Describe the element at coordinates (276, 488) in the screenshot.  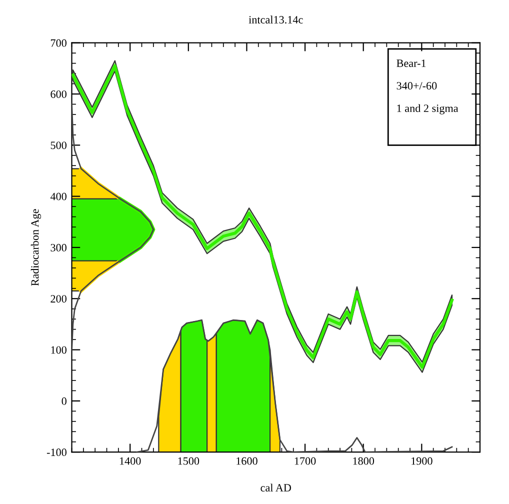
I see `x-axis-title: cal AD` at that location.